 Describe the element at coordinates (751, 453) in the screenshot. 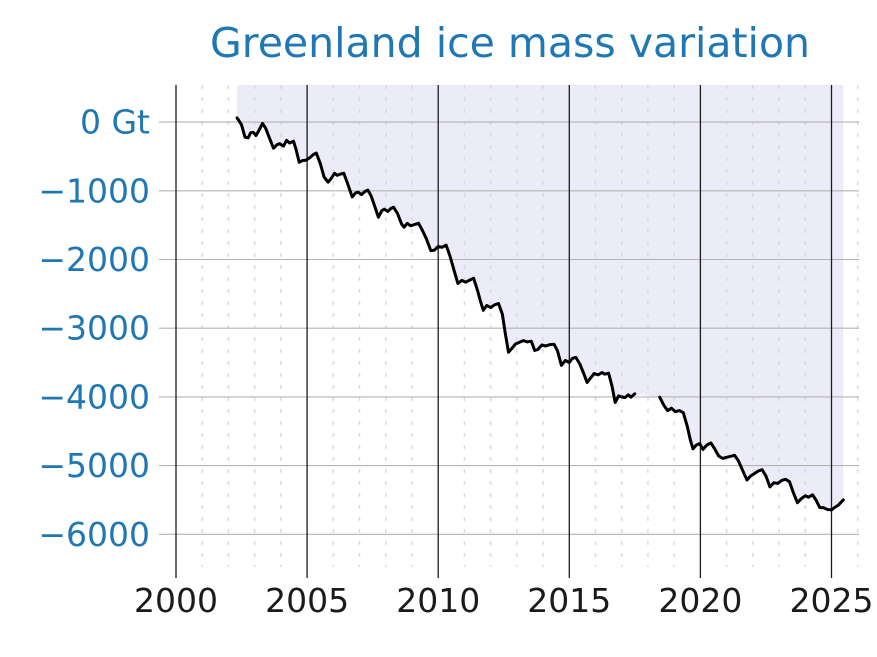

I see `mass-line-segment-ice-mass-anomaly-grace-fo` at that location.